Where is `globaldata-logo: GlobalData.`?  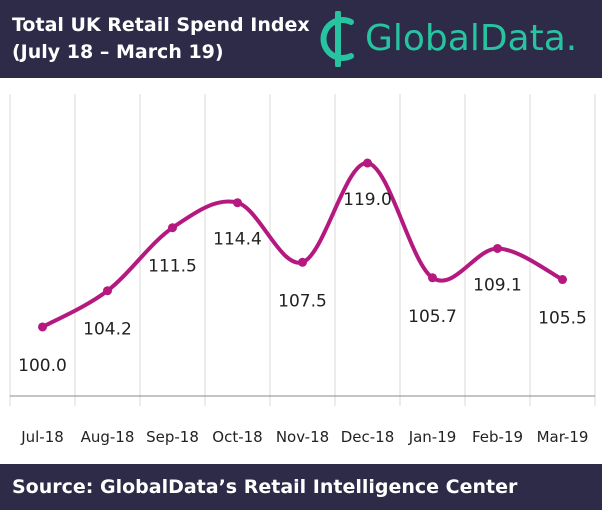
globaldata-logo: GlobalData. is located at coordinates (453, 39).